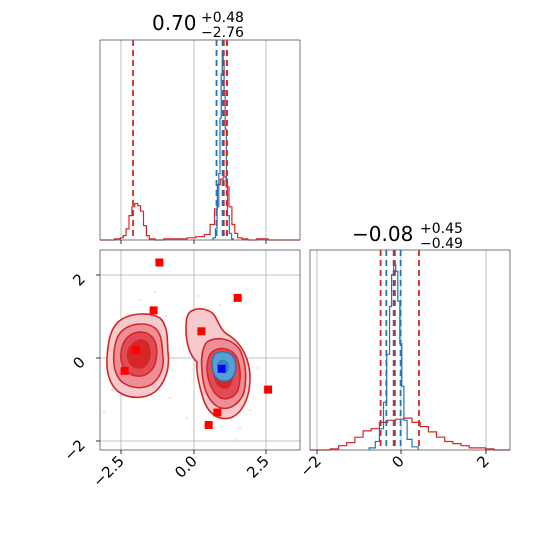 This screenshot has height=550, width=550. What do you see at coordinates (397, 461) in the screenshot?
I see `x2-tick-label: 0` at bounding box center [397, 461].